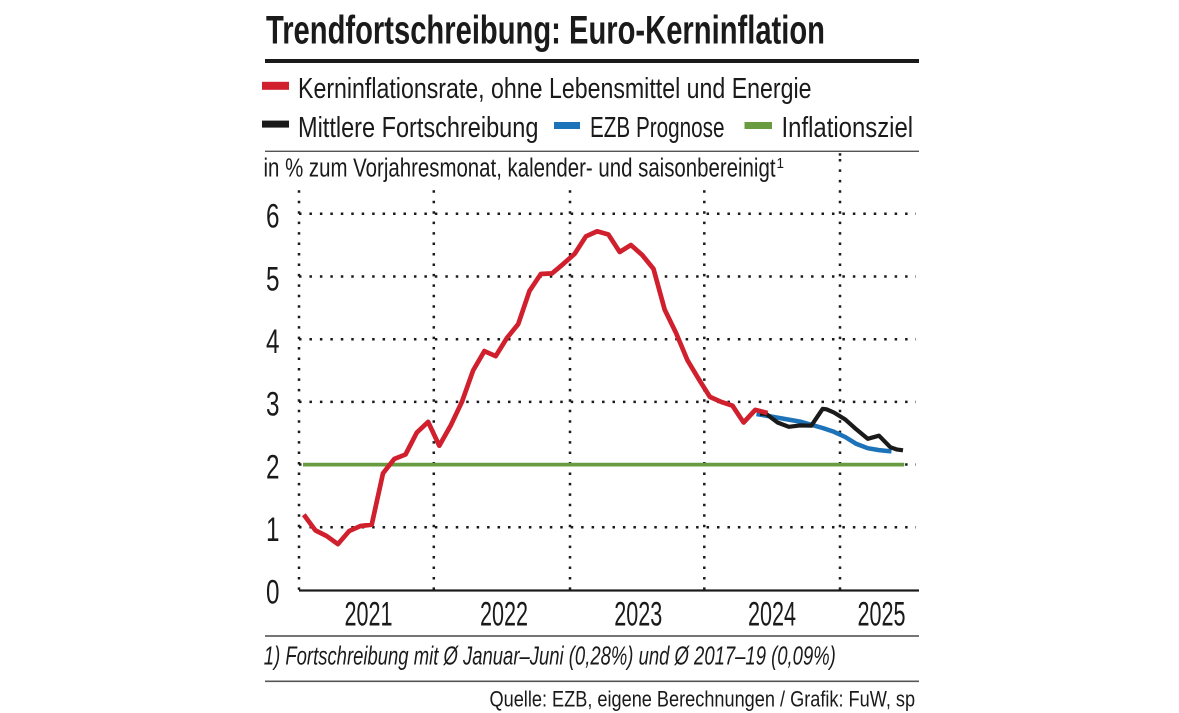  I want to click on svg-text: 2021, so click(369, 614).